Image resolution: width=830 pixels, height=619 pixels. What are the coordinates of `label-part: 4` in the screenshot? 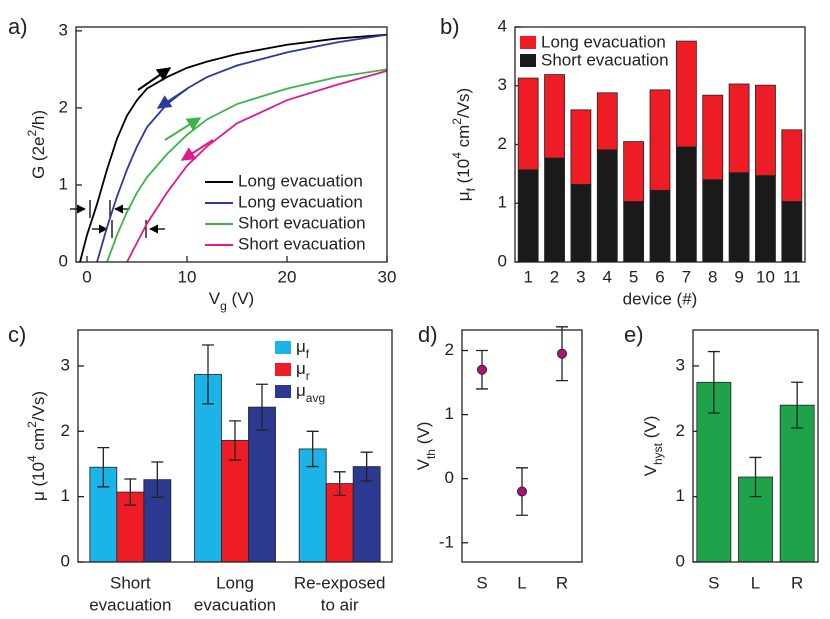 It's located at (32, 458).